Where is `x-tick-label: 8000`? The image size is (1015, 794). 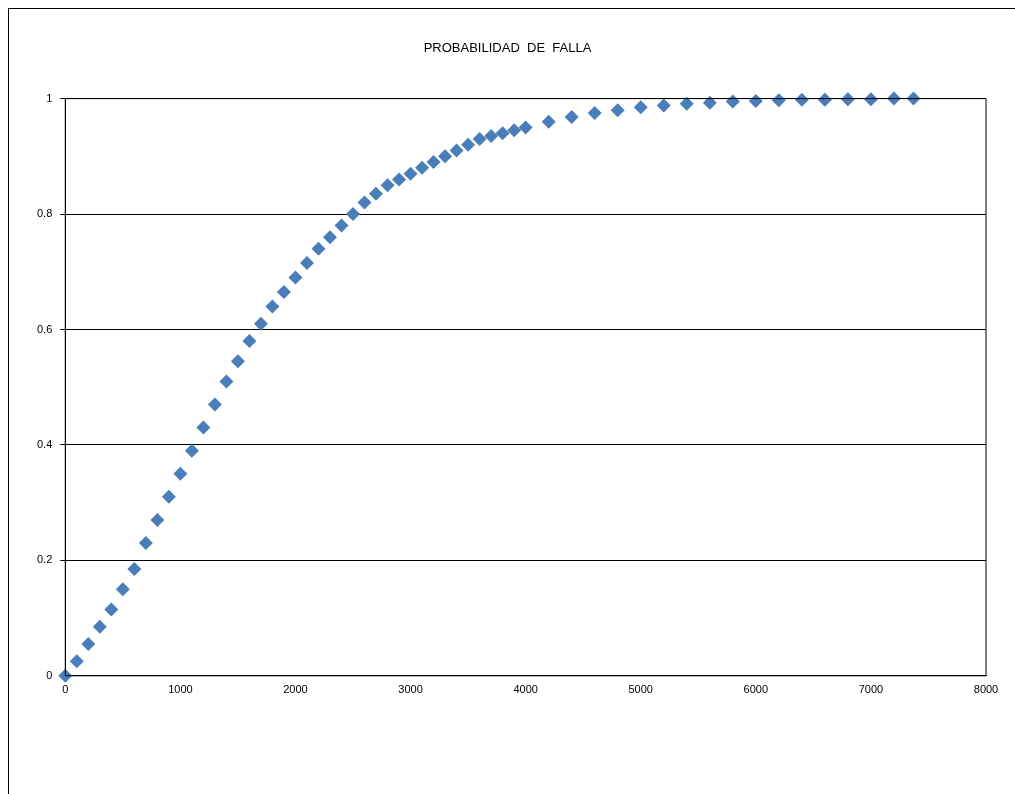 x-tick-label: 8000 is located at coordinates (986, 689).